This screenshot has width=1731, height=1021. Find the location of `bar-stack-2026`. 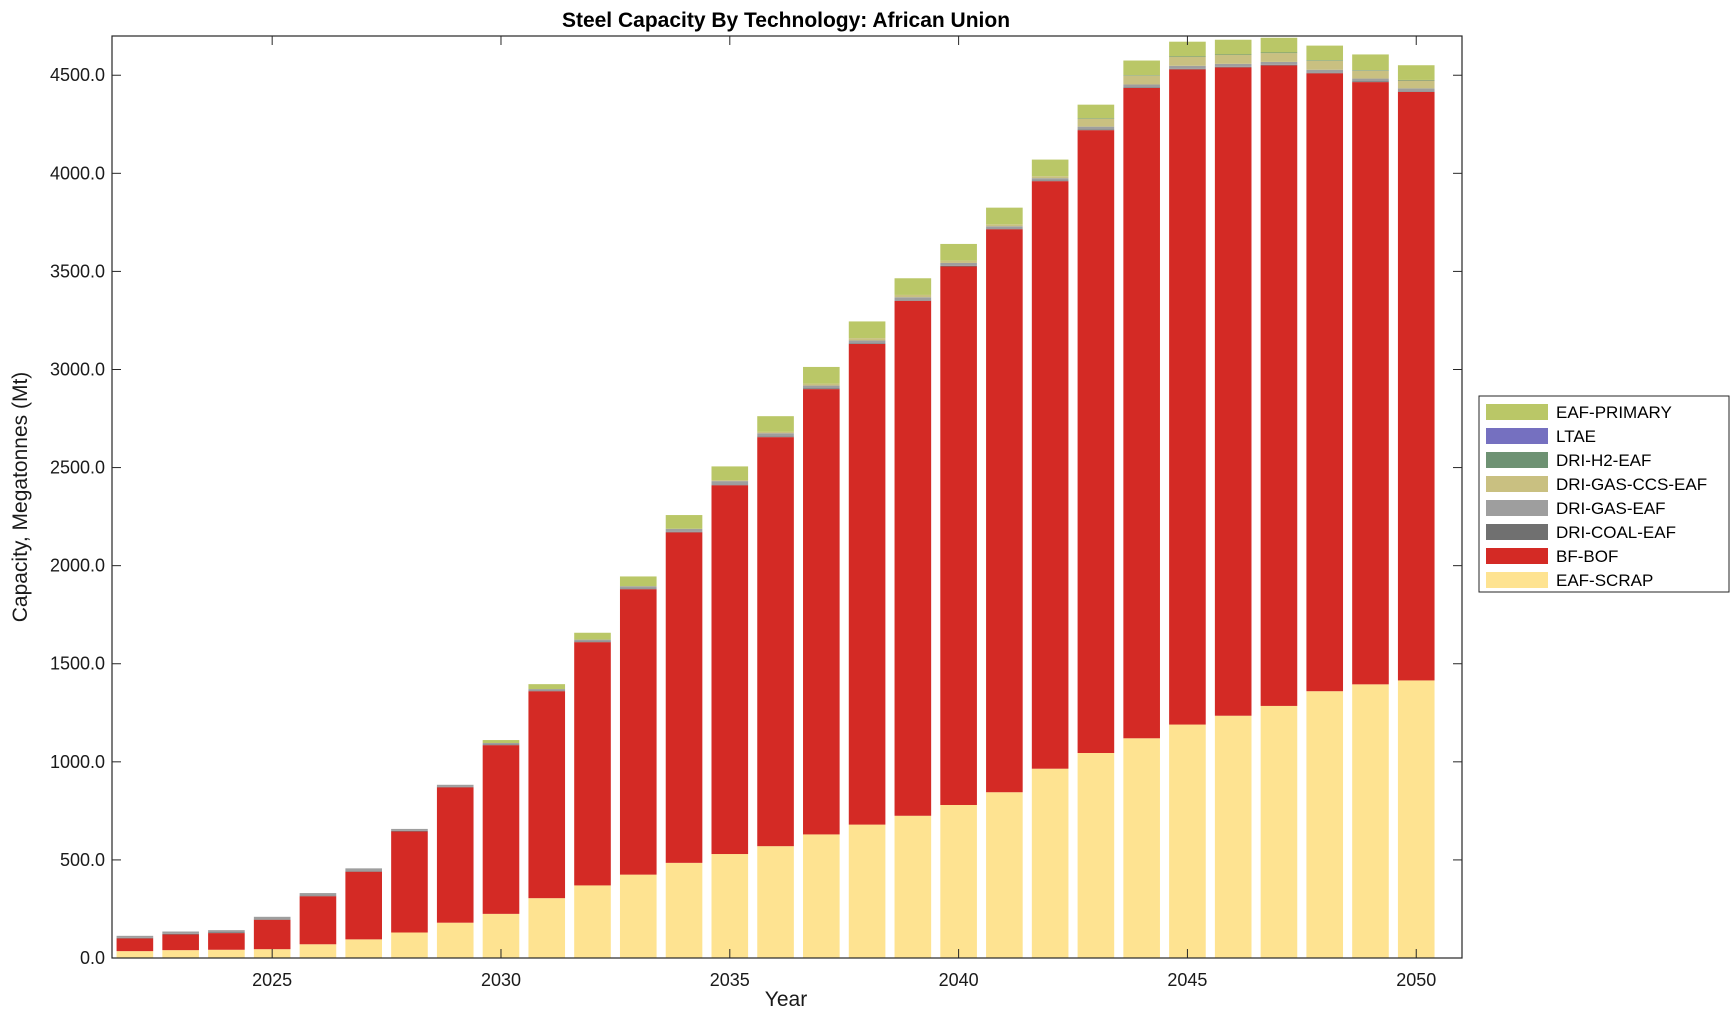

bar-stack-2026 is located at coordinates (318, 925).